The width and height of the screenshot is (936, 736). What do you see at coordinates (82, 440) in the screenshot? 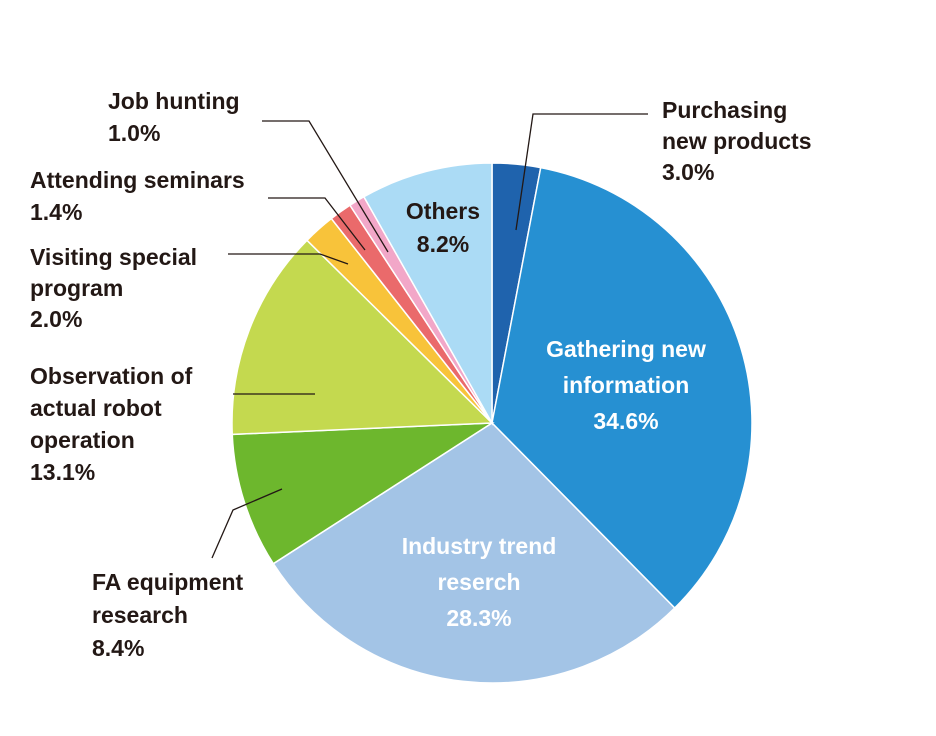
I see `slice-label-line-observation: operation` at bounding box center [82, 440].